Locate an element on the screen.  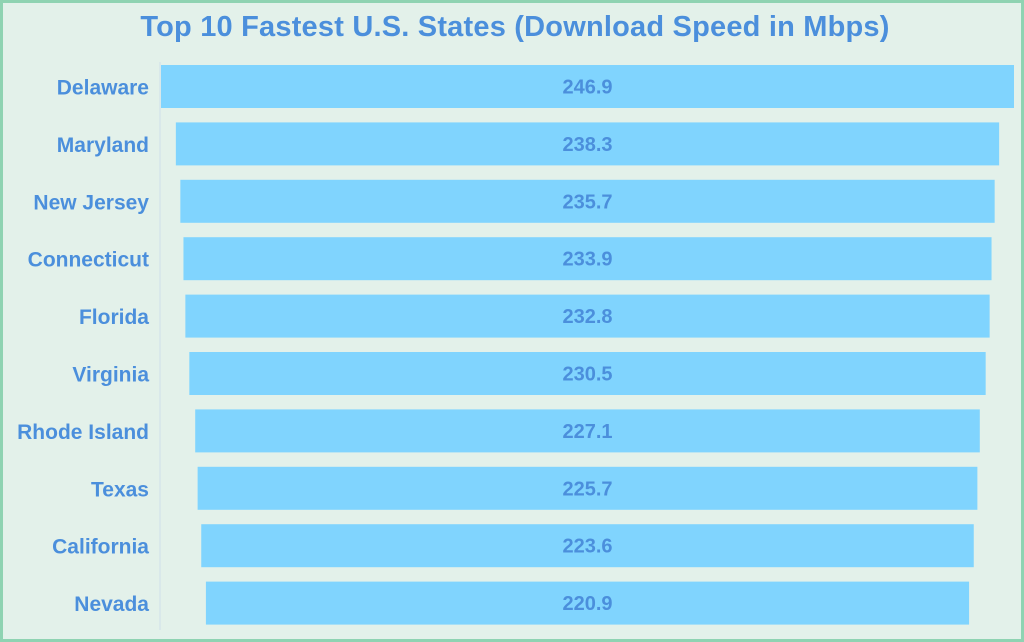
category-label: Florida is located at coordinates (114, 317).